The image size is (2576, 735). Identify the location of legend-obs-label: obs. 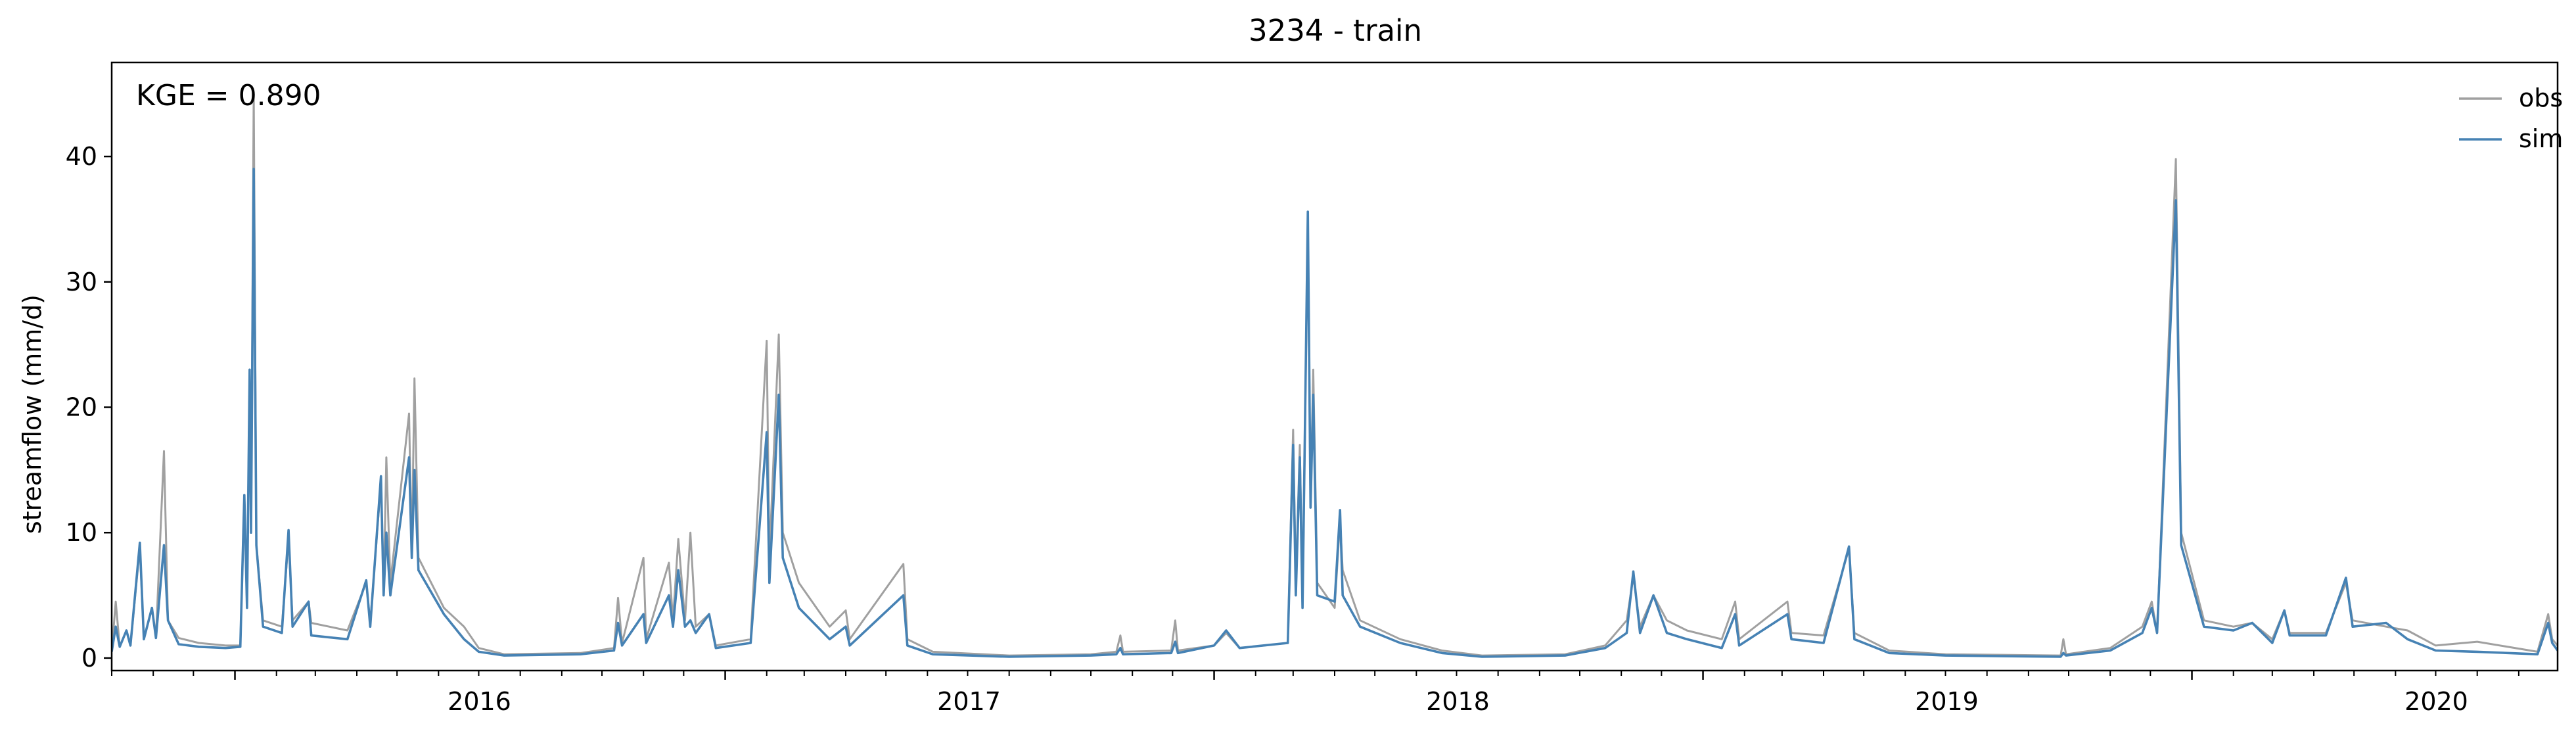
(2541, 97).